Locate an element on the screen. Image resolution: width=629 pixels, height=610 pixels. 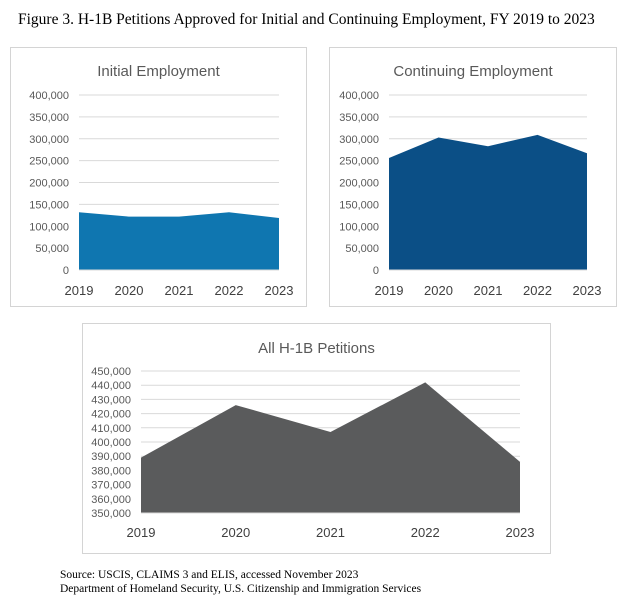
initial-y-tick-label: 50,000 is located at coordinates (52, 249).